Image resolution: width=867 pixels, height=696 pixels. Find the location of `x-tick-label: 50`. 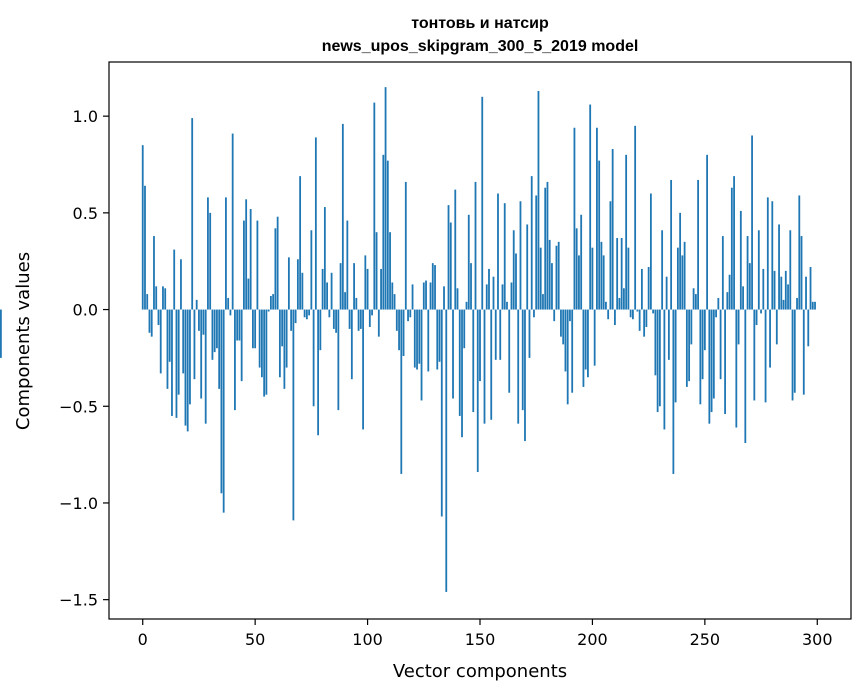

x-tick-label: 50 is located at coordinates (255, 639).